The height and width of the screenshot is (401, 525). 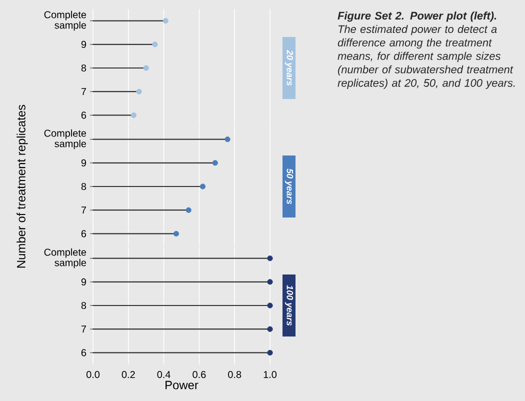 I want to click on text: 100 years, so click(x=289, y=305).